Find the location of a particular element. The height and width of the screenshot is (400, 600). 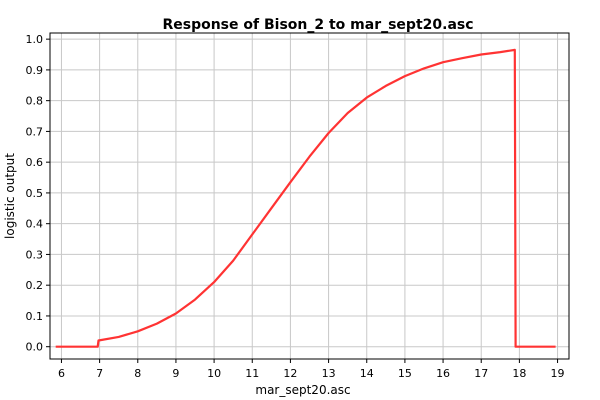

x-tick-label: 17 is located at coordinates (481, 373).